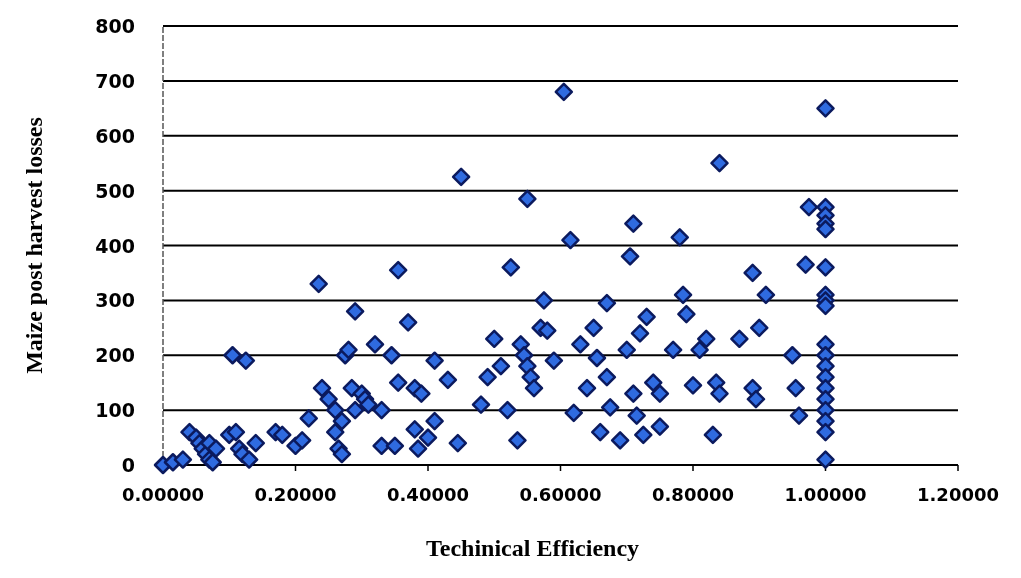  What do you see at coordinates (115, 190) in the screenshot?
I see `y-tick-label: 500` at bounding box center [115, 190].